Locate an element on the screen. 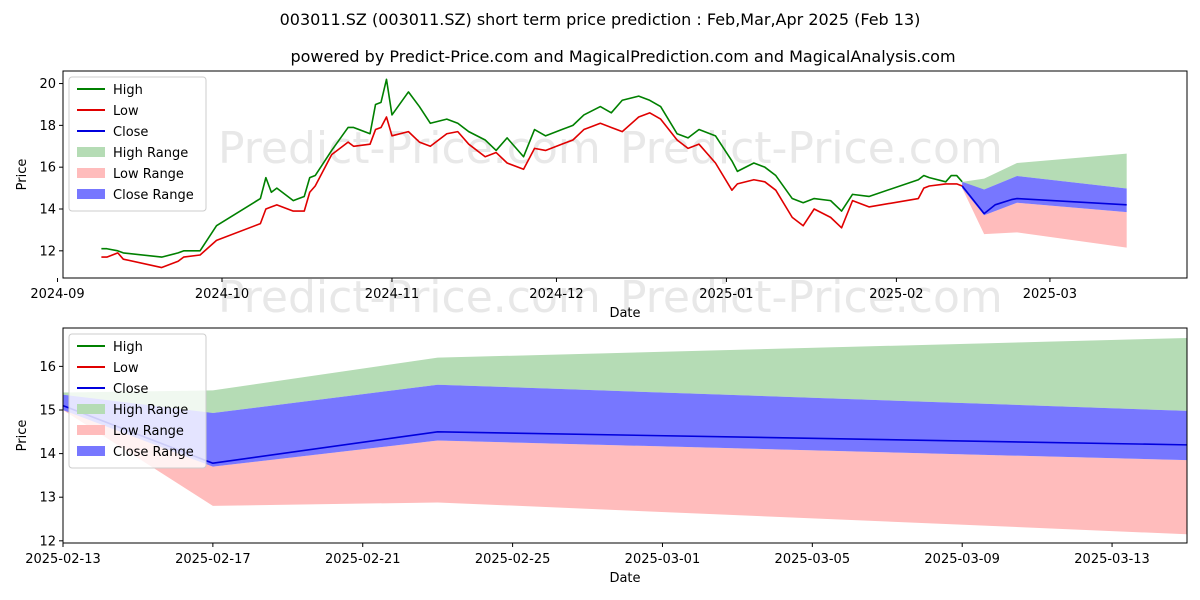  y-tick-label: 15 is located at coordinates (47, 410).